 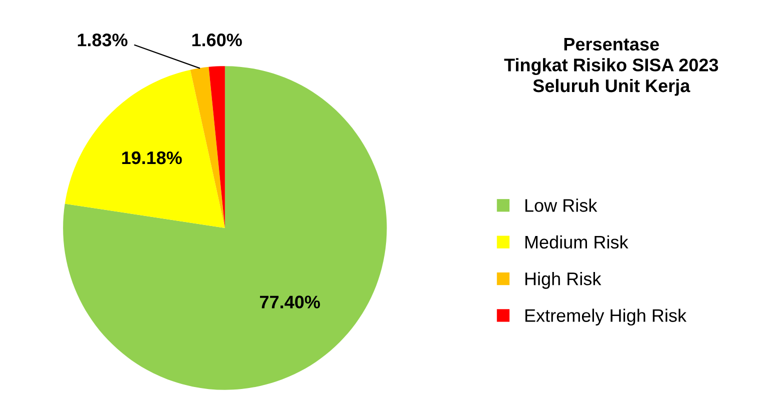 What do you see at coordinates (217, 40) in the screenshot?
I see `data-label: 1.60%` at bounding box center [217, 40].